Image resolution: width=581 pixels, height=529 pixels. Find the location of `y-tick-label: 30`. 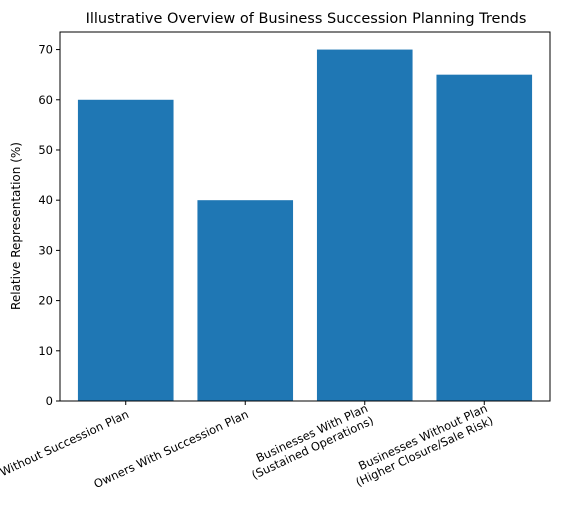

y-tick-label: 30 is located at coordinates (45, 250).